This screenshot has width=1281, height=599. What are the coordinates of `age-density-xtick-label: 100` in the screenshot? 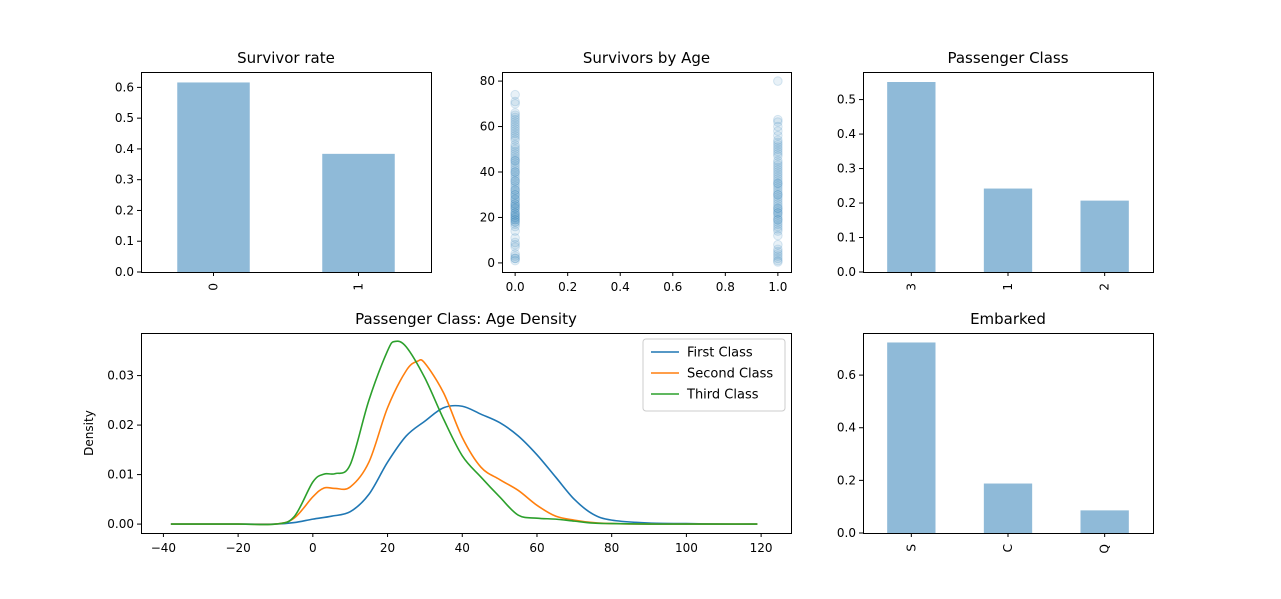 It's located at (686, 548).